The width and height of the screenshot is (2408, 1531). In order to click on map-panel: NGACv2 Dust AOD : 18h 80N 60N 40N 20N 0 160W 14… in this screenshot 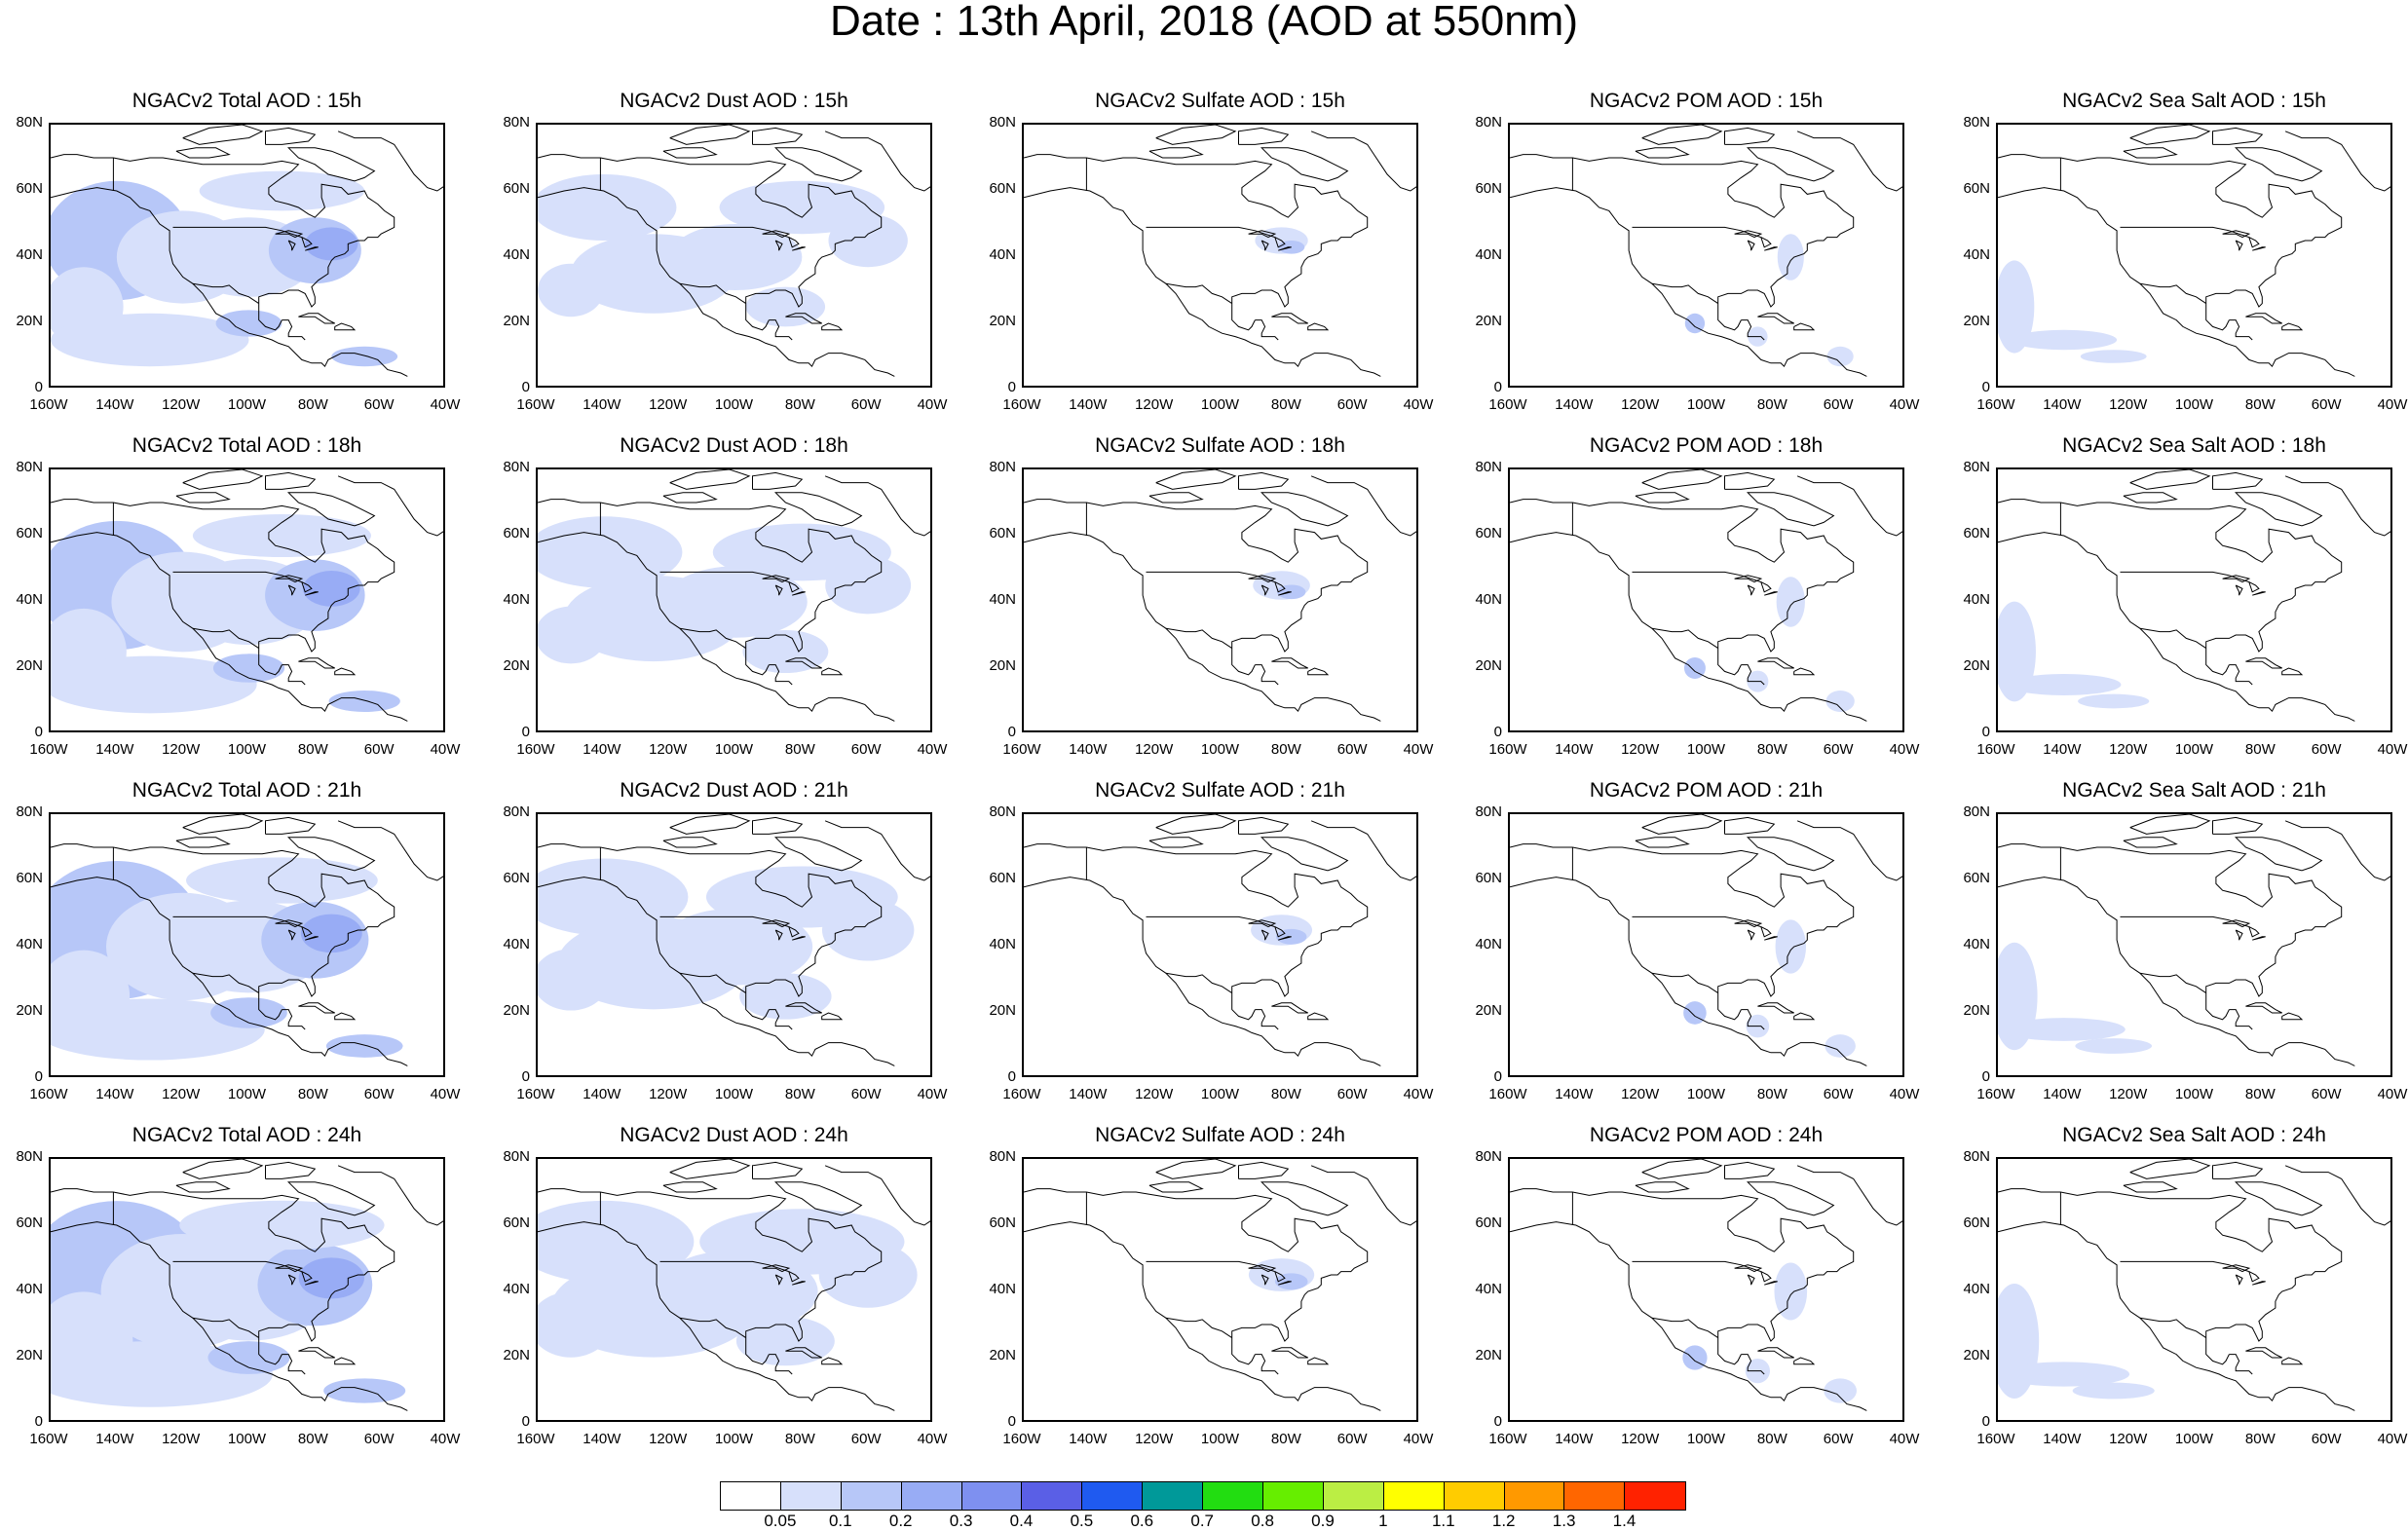, I will do `click(734, 605)`.